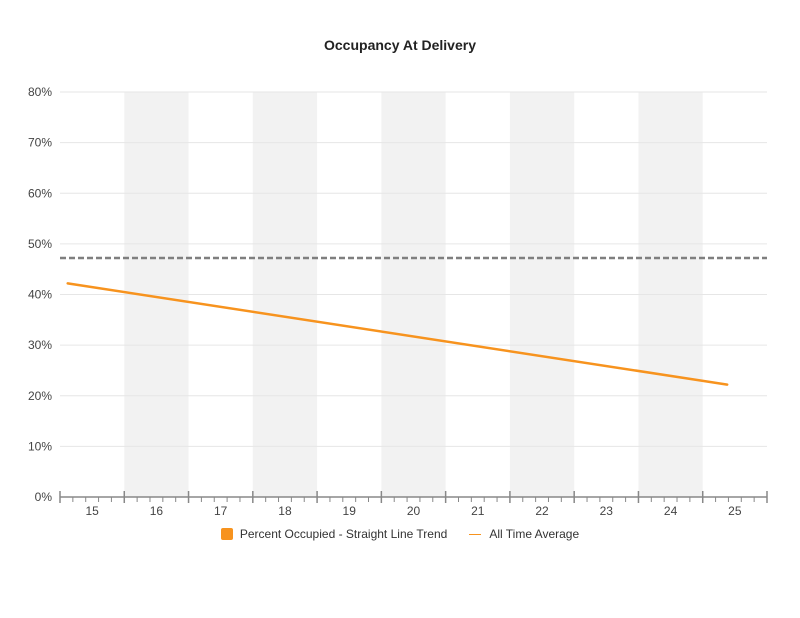 The width and height of the screenshot is (800, 618). What do you see at coordinates (414, 511) in the screenshot?
I see `x-tick-label: 20` at bounding box center [414, 511].